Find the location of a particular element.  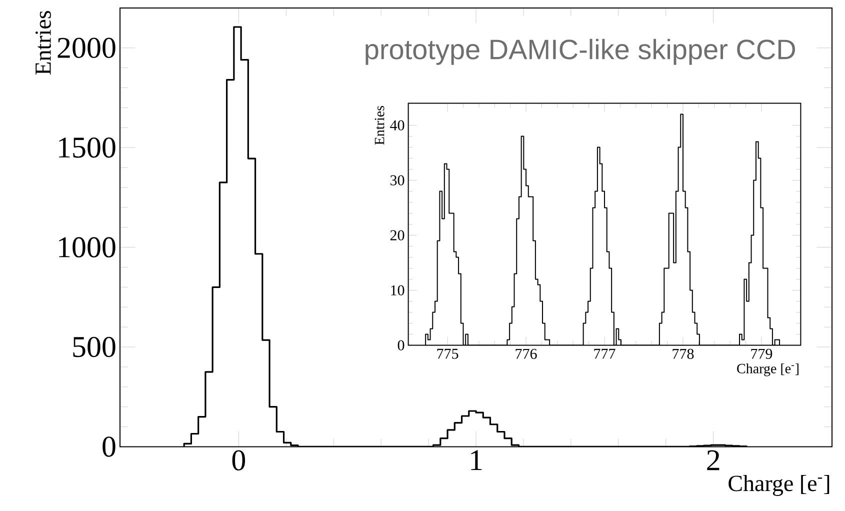

x-tick-label: 776 is located at coordinates (526, 353).